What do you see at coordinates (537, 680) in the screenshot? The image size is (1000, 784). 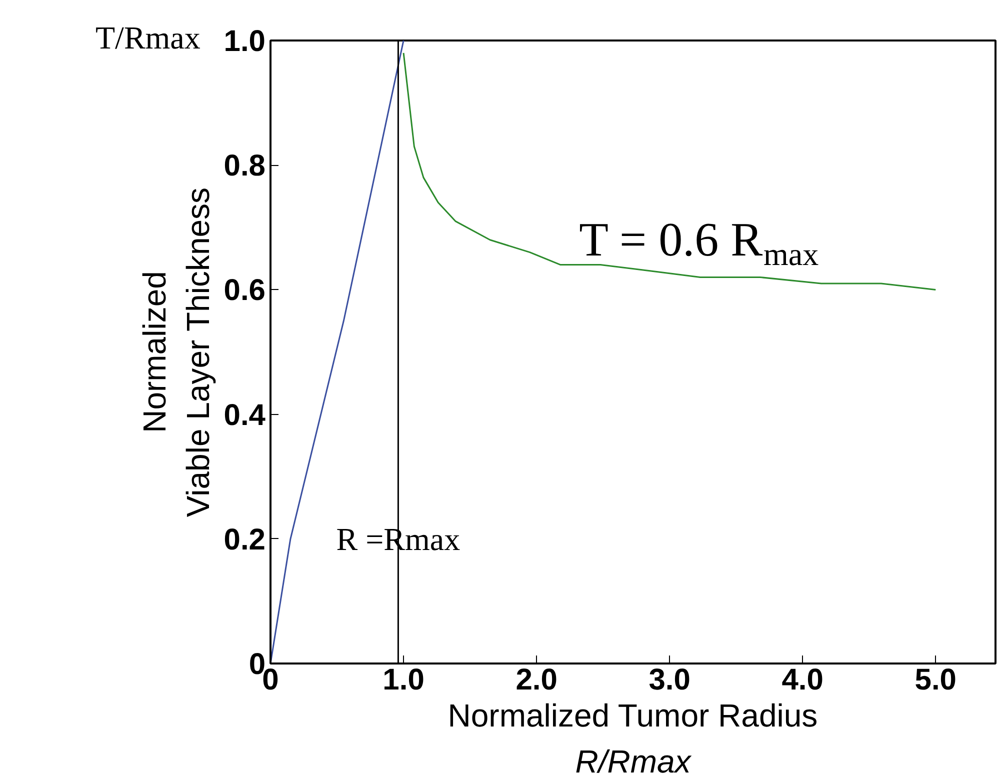 I see `x-tick-label: 2.0` at bounding box center [537, 680].